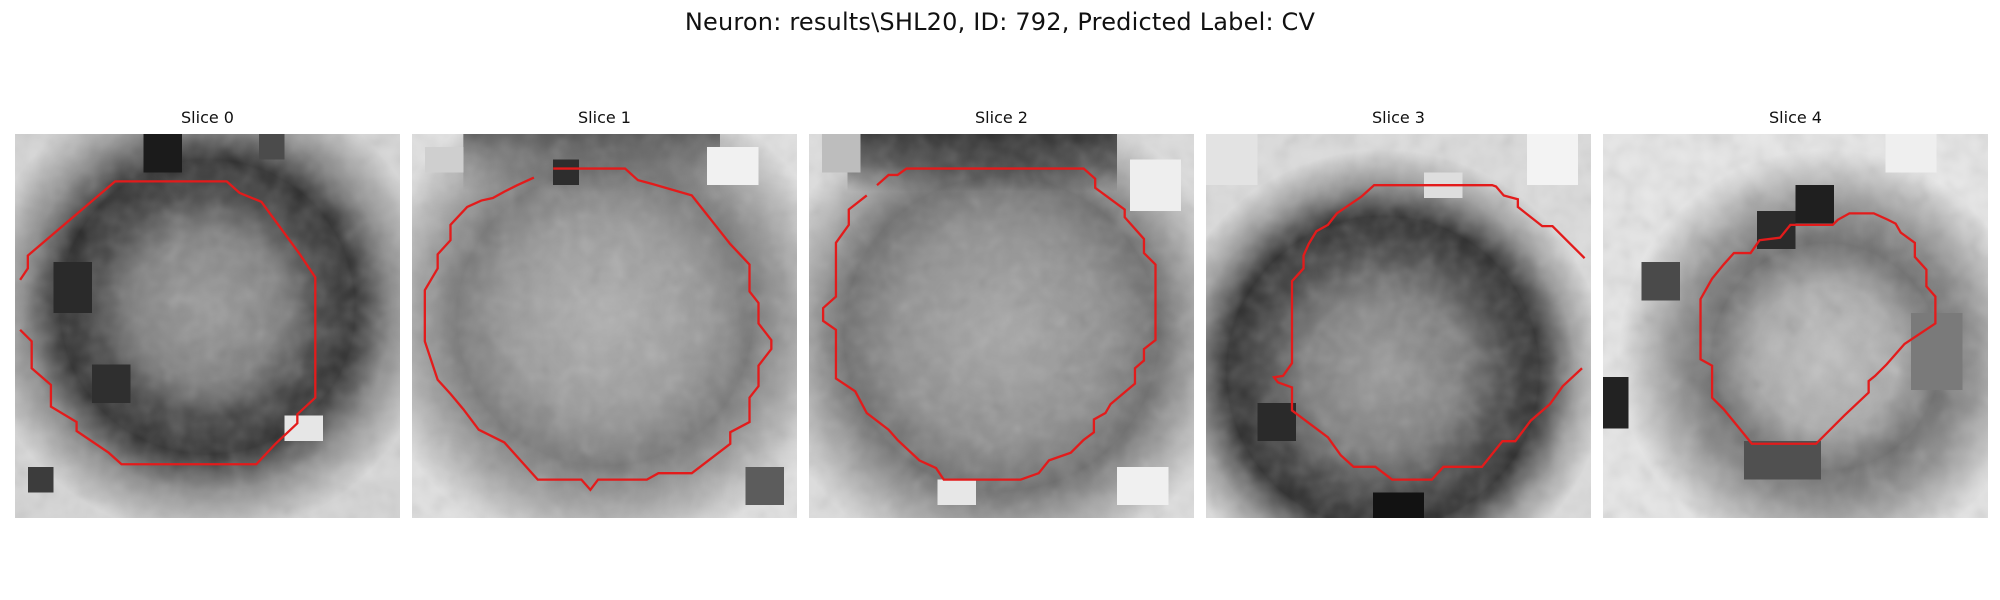  Describe the element at coordinates (1001, 117) in the screenshot. I see `slice-title-2: Slice 2` at that location.